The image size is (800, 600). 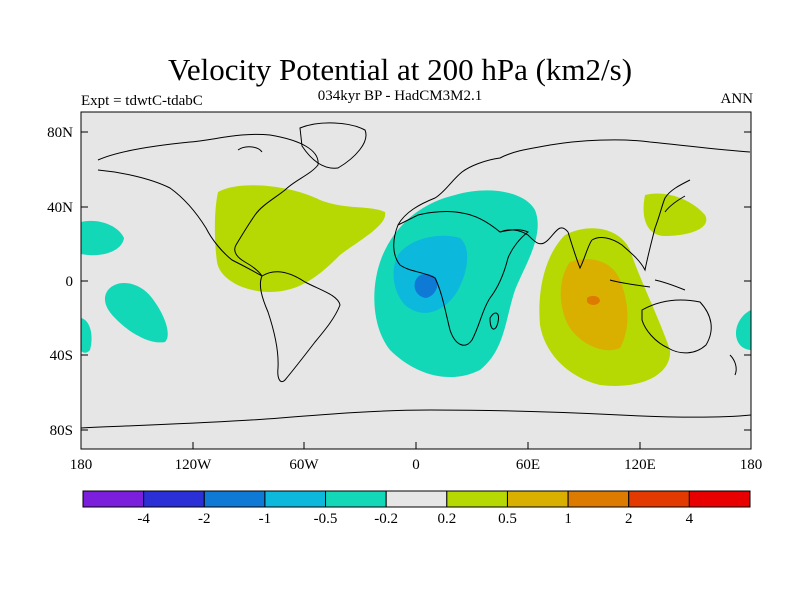 I want to click on negative-anomaly-west-pacific, so click(x=102, y=238).